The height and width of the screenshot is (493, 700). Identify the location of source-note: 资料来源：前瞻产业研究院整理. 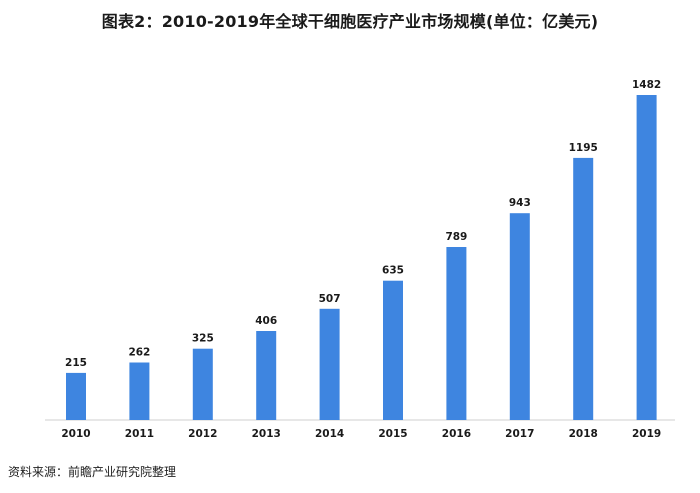
(92, 472).